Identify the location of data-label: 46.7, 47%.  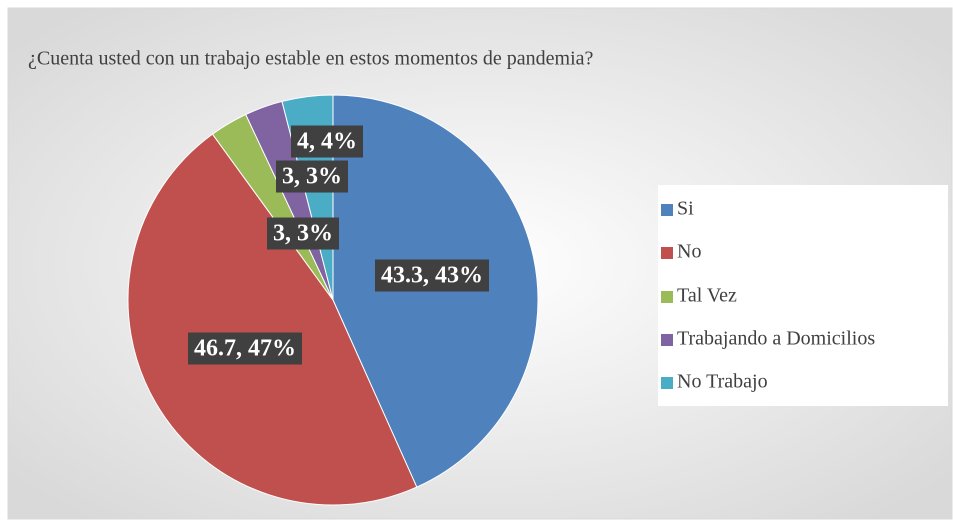
(245, 349).